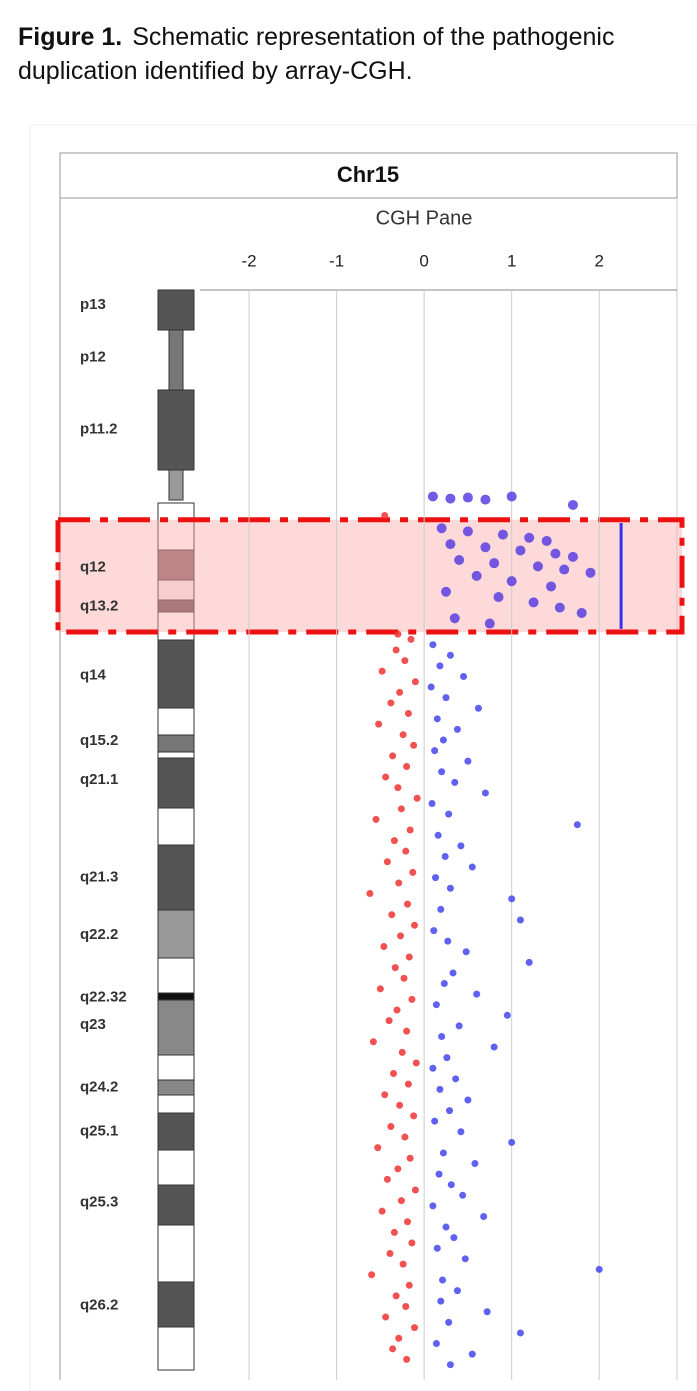 The height and width of the screenshot is (1391, 697). I want to click on band-label: q23, so click(93, 1024).